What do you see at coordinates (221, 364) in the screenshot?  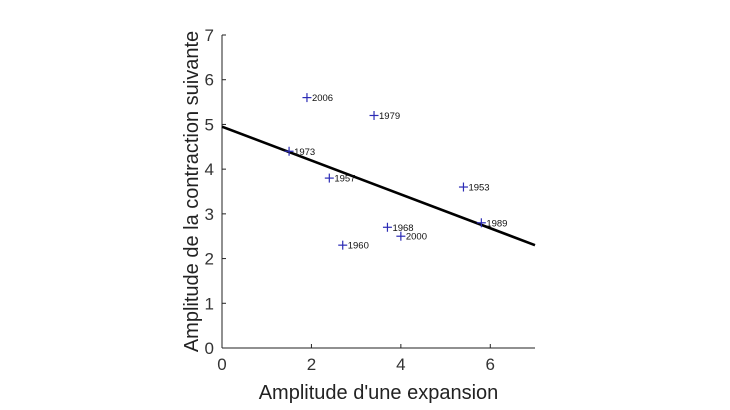 I see `x-tick-label: 0` at bounding box center [221, 364].